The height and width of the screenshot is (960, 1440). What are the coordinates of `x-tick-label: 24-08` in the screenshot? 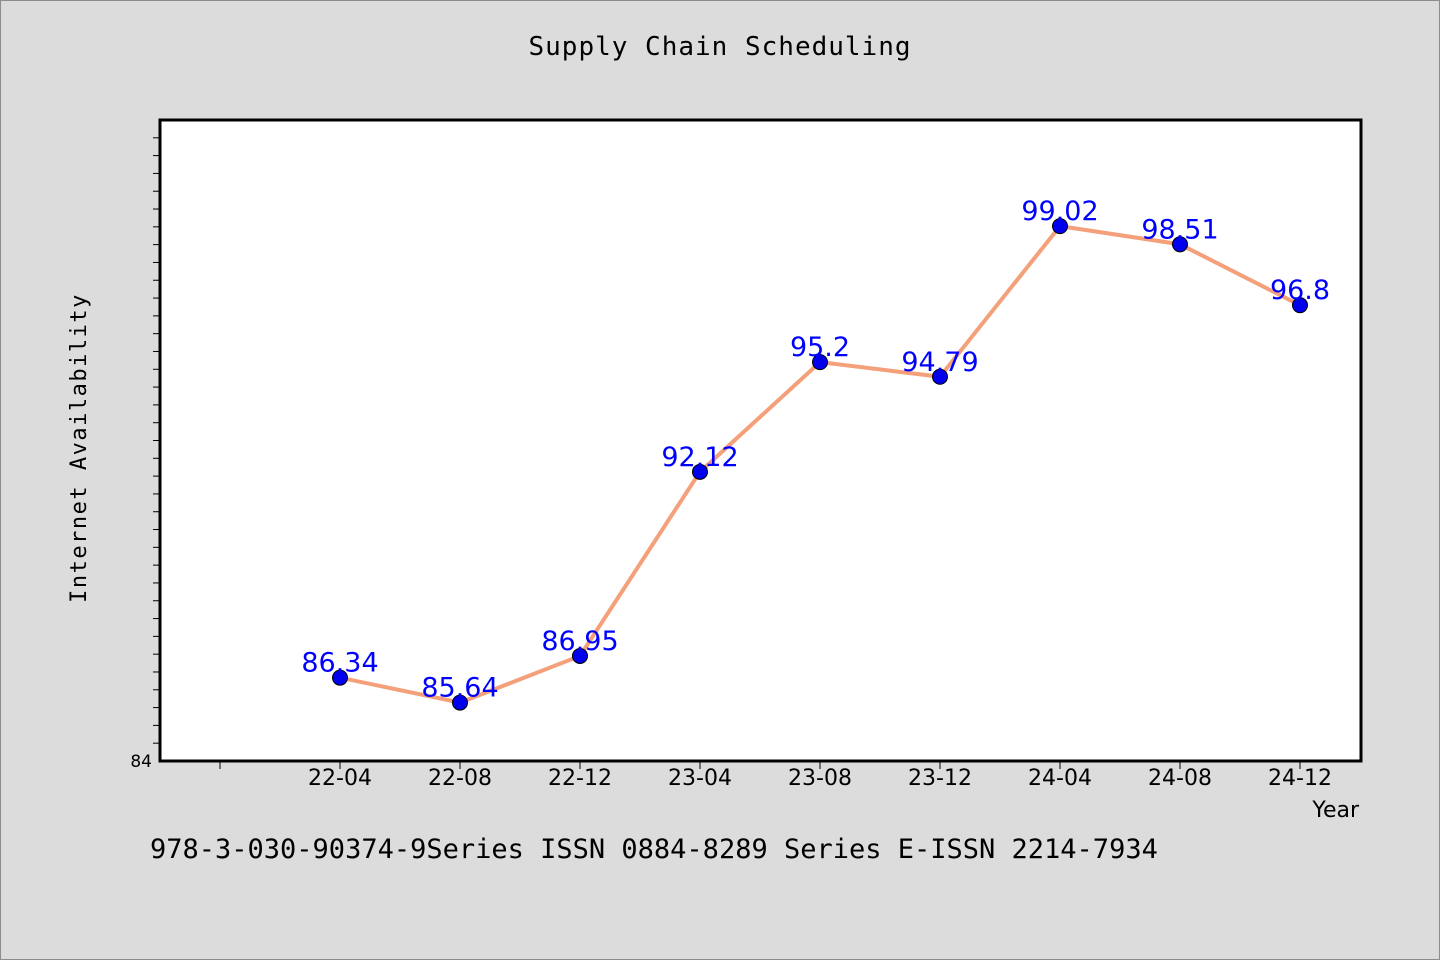 It's located at (1180, 778).